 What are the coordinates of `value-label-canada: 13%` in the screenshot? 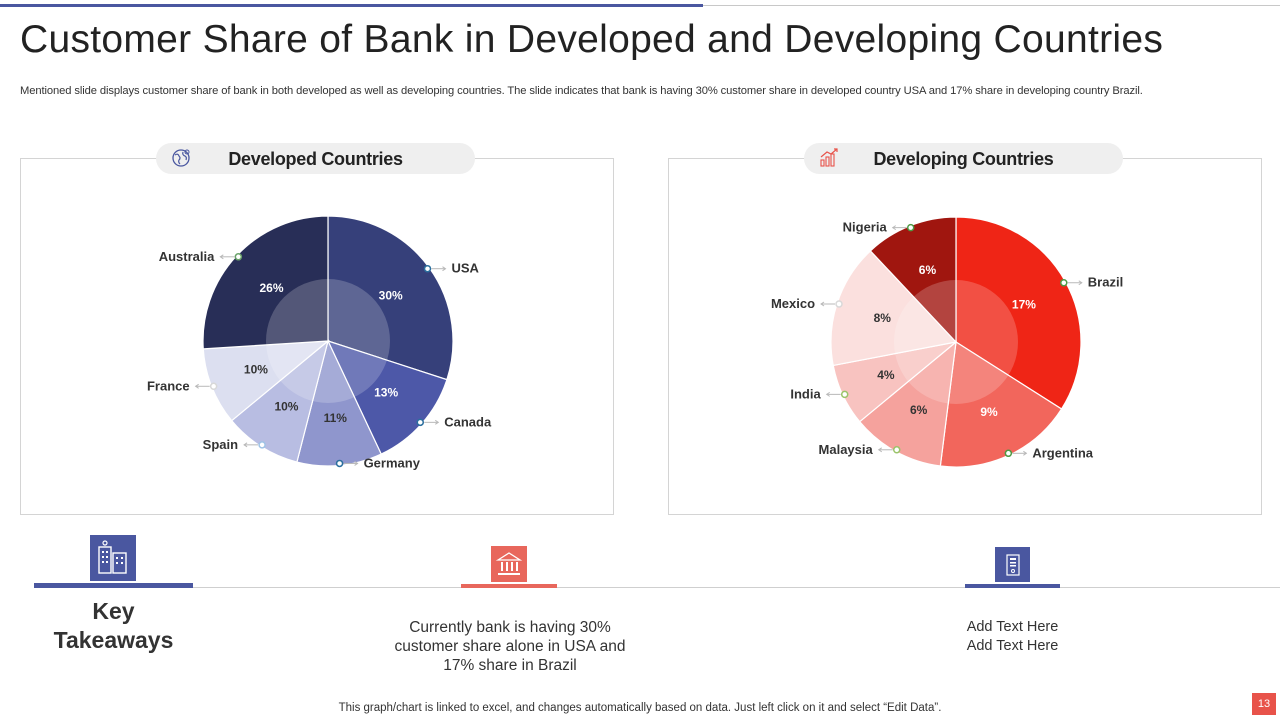 It's located at (386, 392).